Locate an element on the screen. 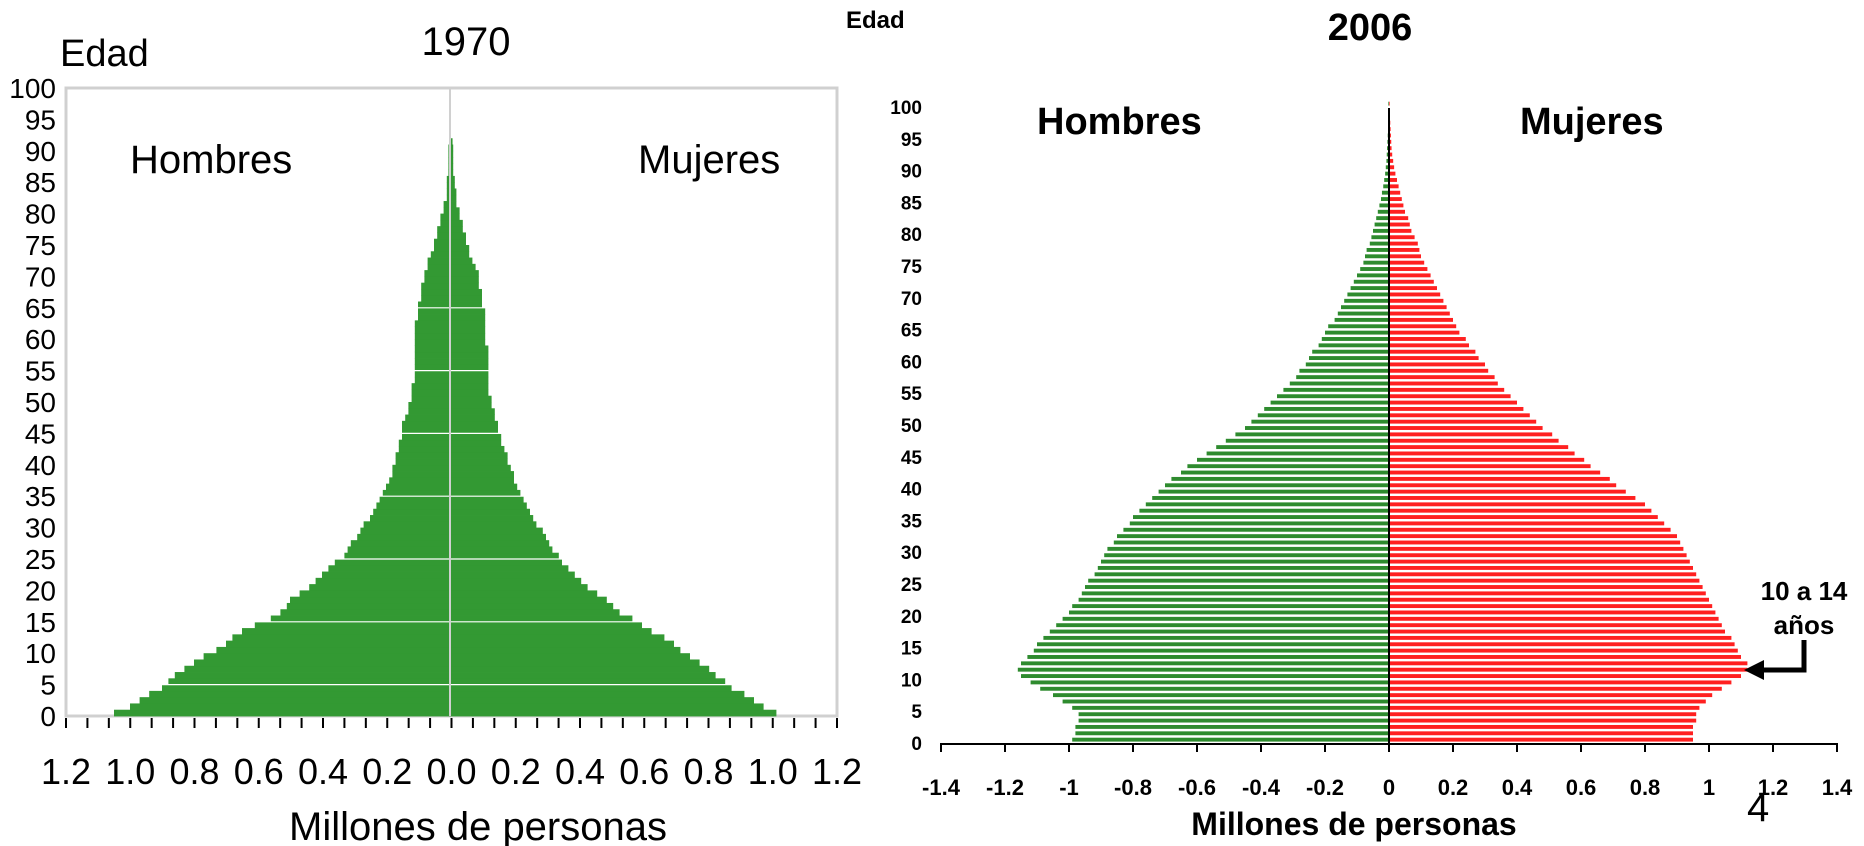 This screenshot has height=846, width=1864. y-tick-label: 90 is located at coordinates (40, 151).